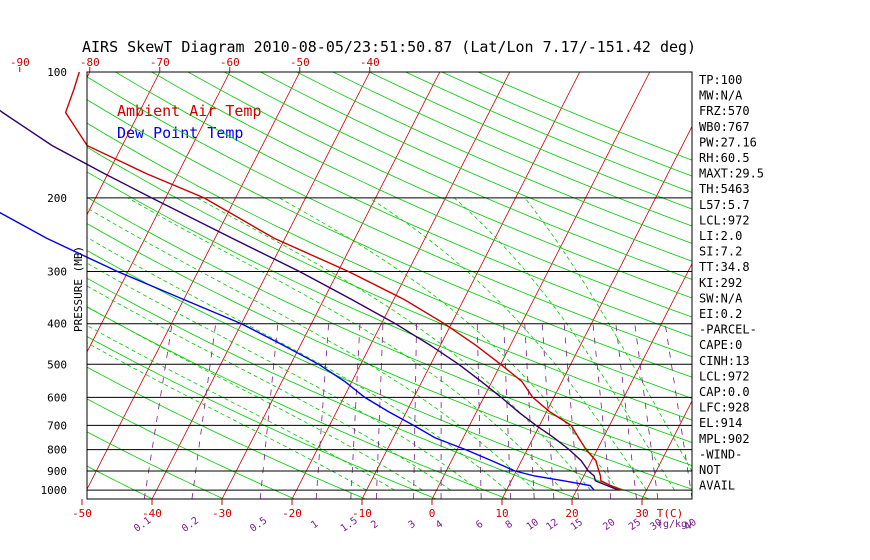 Image resolution: width=870 pixels, height=560 pixels. Describe the element at coordinates (90, 62) in the screenshot. I see `top-temp-tick-label: -80` at that location.